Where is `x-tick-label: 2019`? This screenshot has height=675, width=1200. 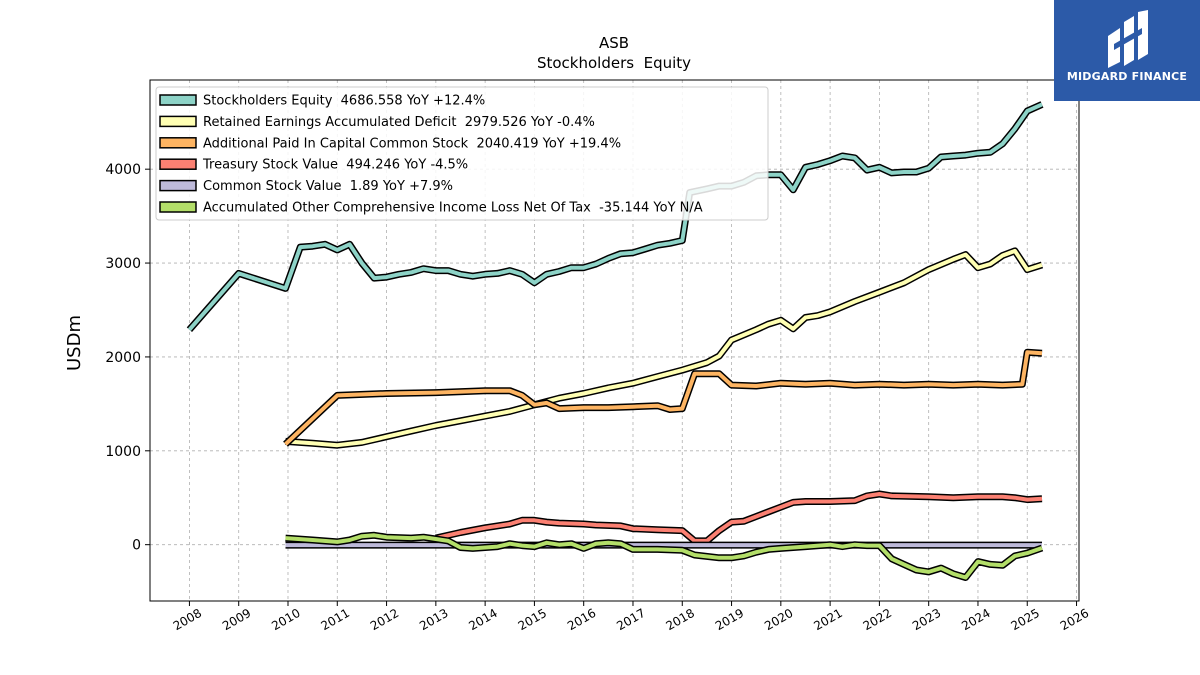 x-tick-label: 2019 is located at coordinates (729, 619).